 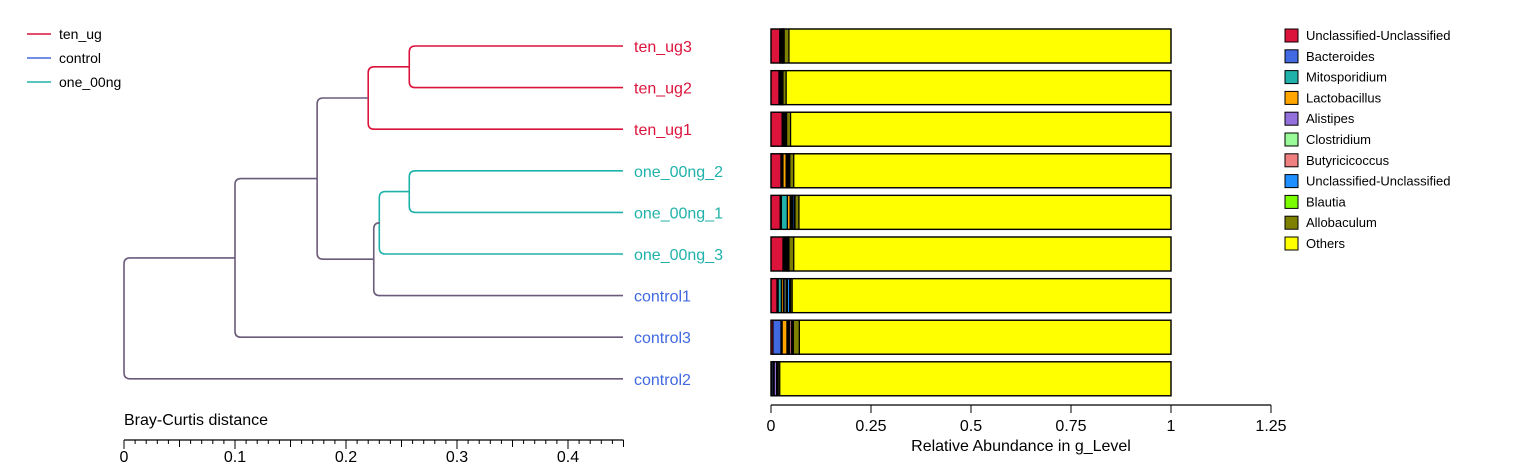 I want to click on dendrogram-tick-label: 0.1, so click(x=235, y=457).